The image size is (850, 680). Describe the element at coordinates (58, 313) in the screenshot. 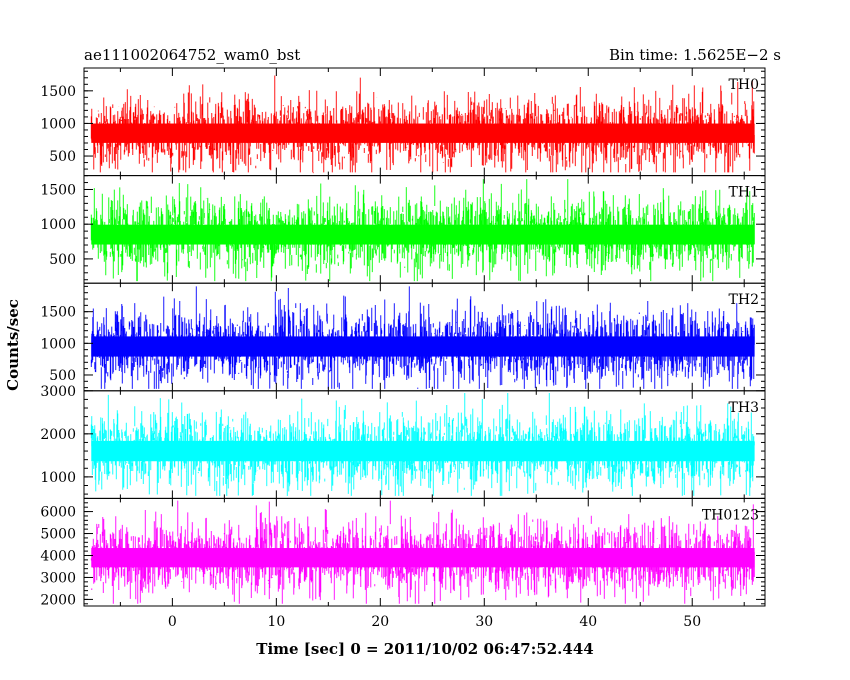

I see `y-tick-label-TH2: 1500` at that location.